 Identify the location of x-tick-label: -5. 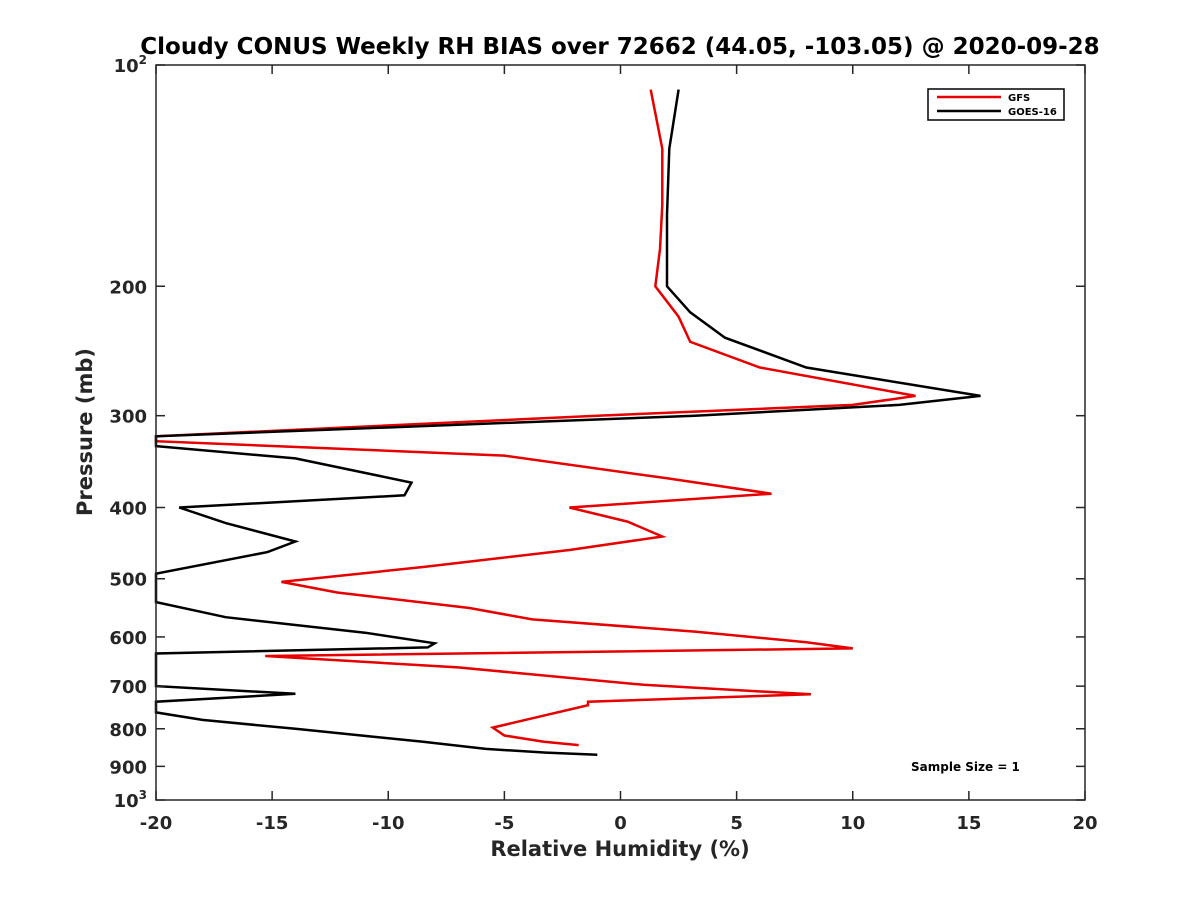
(504, 823).